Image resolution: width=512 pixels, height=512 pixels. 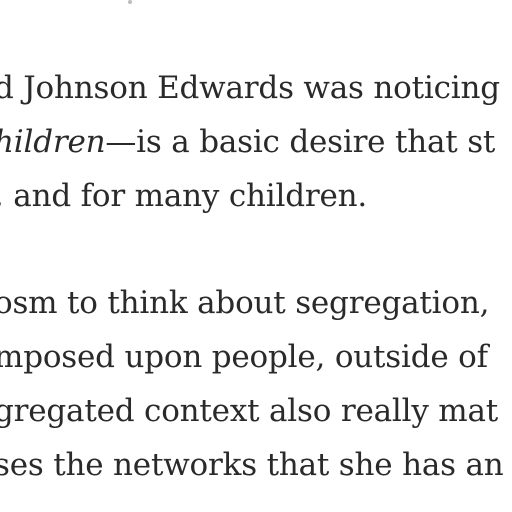 I want to click on decorative-mark, so click(x=130, y=2).